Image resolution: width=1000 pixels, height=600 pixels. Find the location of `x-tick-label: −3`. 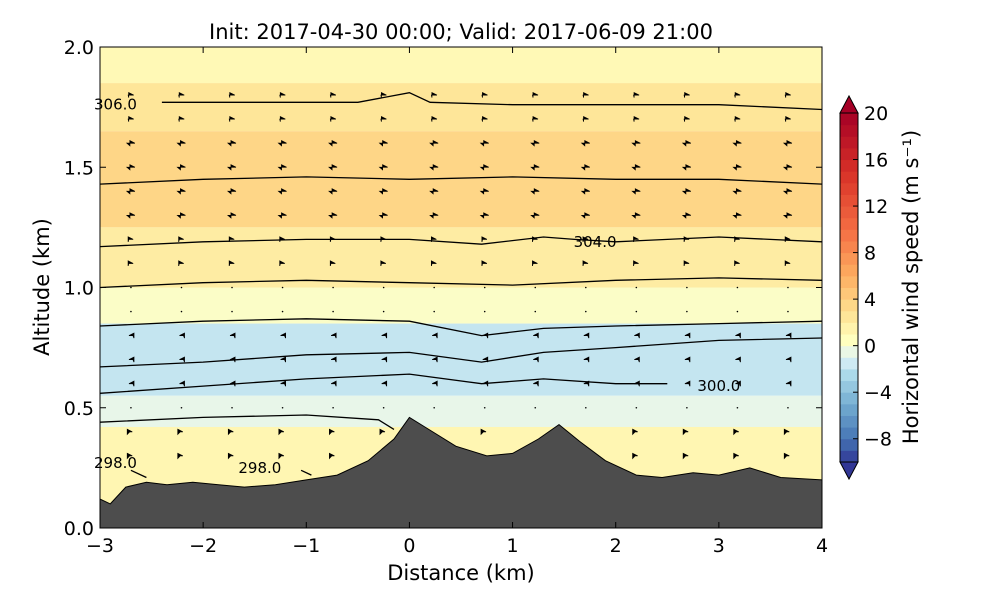

x-tick-label: −3 is located at coordinates (100, 546).